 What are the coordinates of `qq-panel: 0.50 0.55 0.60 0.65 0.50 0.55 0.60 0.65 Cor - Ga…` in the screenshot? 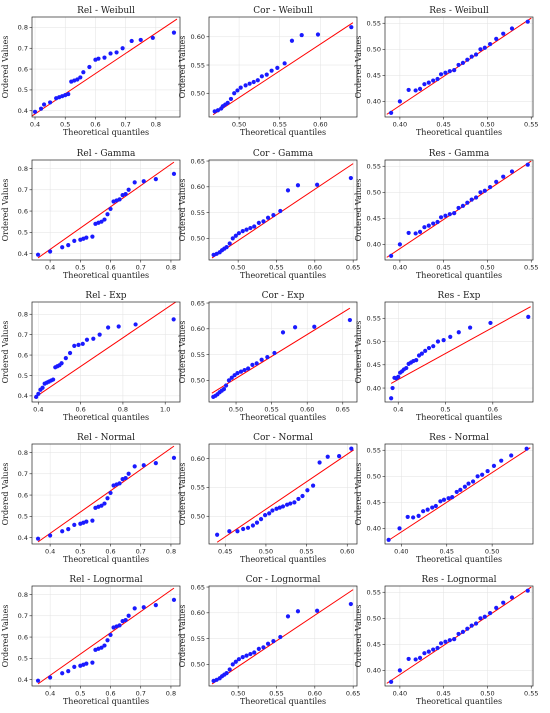 It's located at (269, 214).